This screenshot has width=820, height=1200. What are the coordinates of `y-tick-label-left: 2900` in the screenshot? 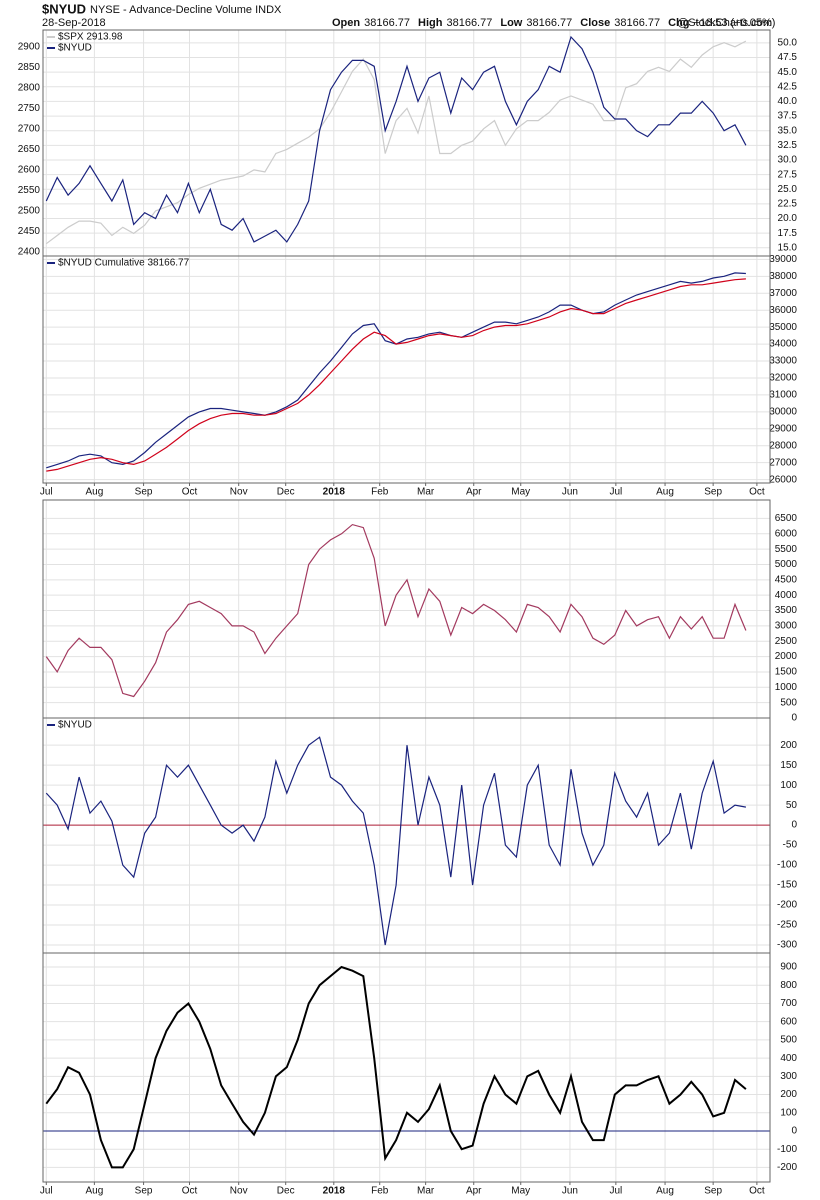 It's located at (29, 46).